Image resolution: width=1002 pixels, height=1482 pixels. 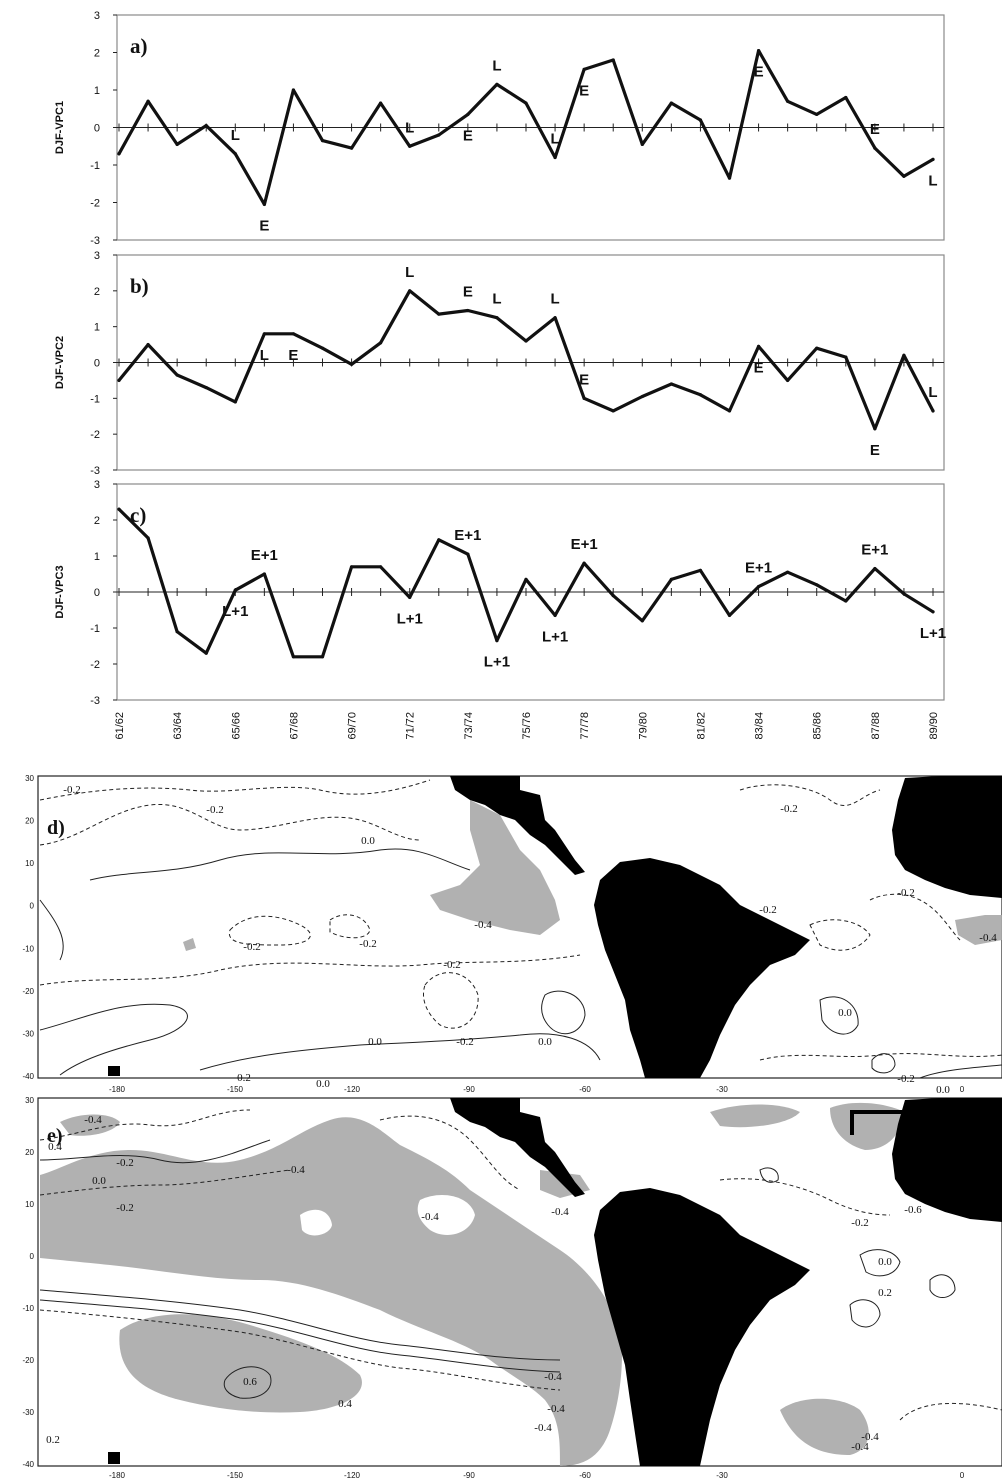 What do you see at coordinates (97, 256) in the screenshot?
I see `y-tick-label: 3` at bounding box center [97, 256].